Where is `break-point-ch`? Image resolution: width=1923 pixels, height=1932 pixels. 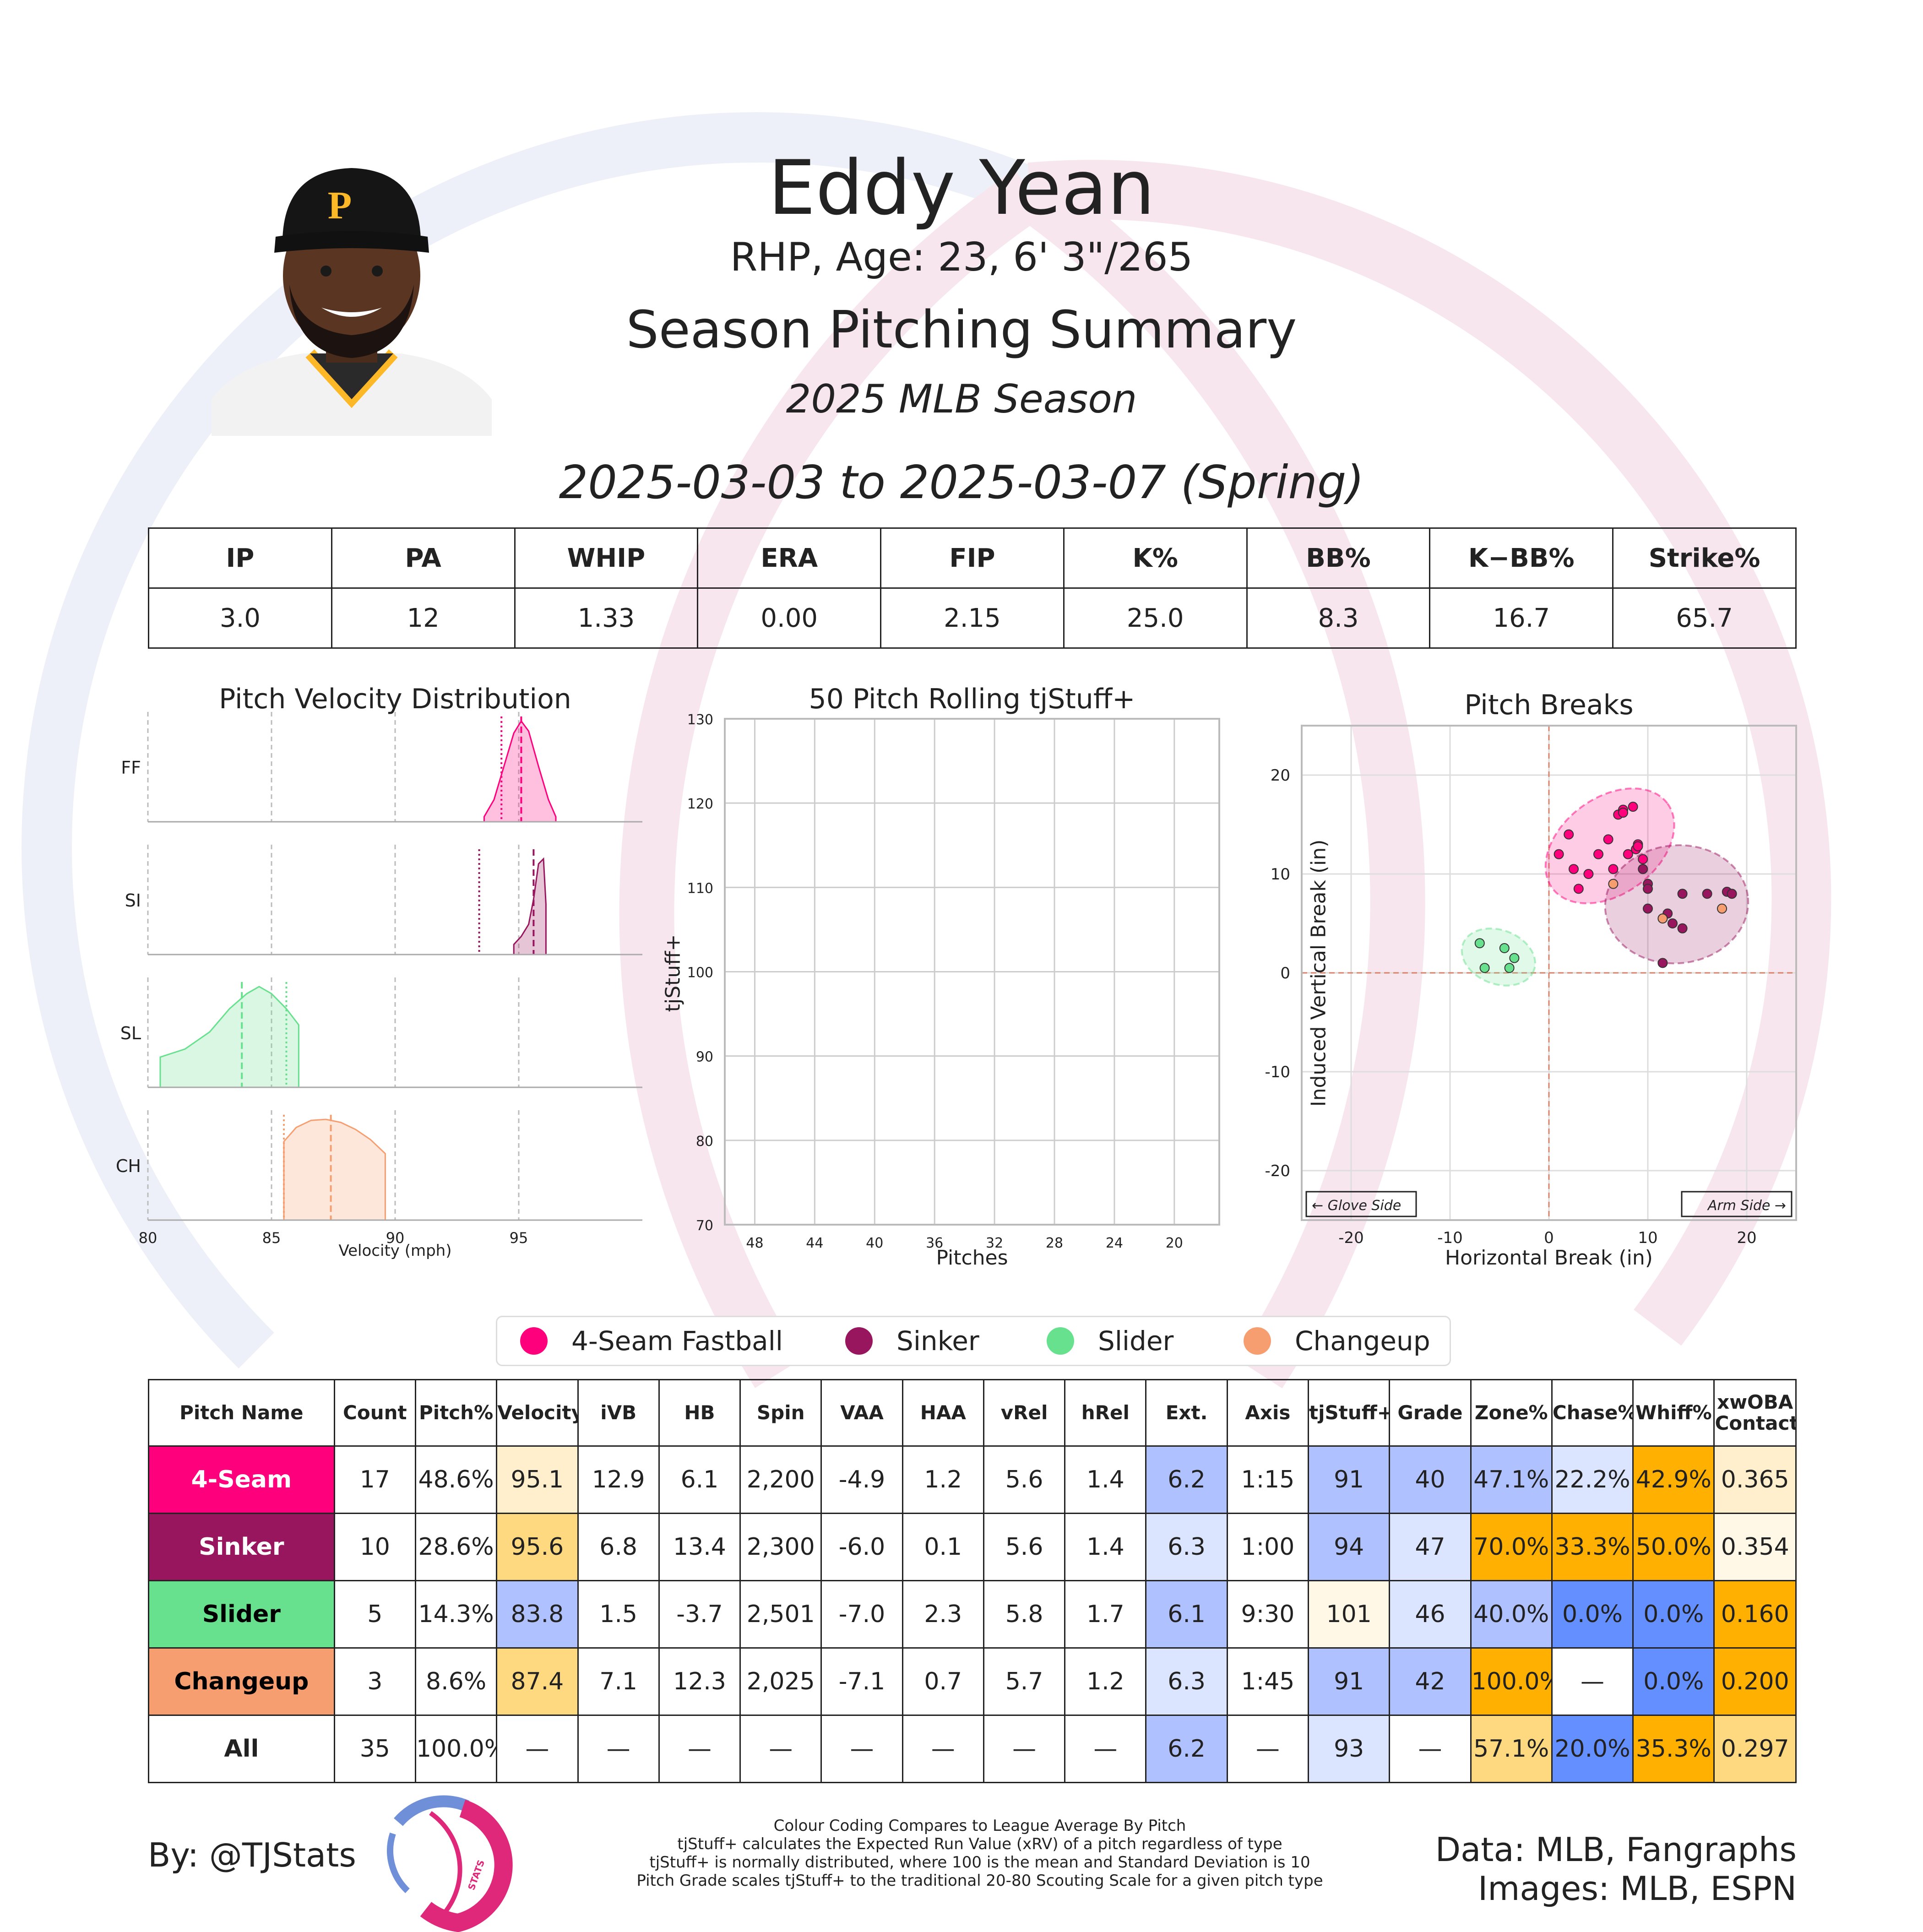
break-point-ch is located at coordinates (1613, 884).